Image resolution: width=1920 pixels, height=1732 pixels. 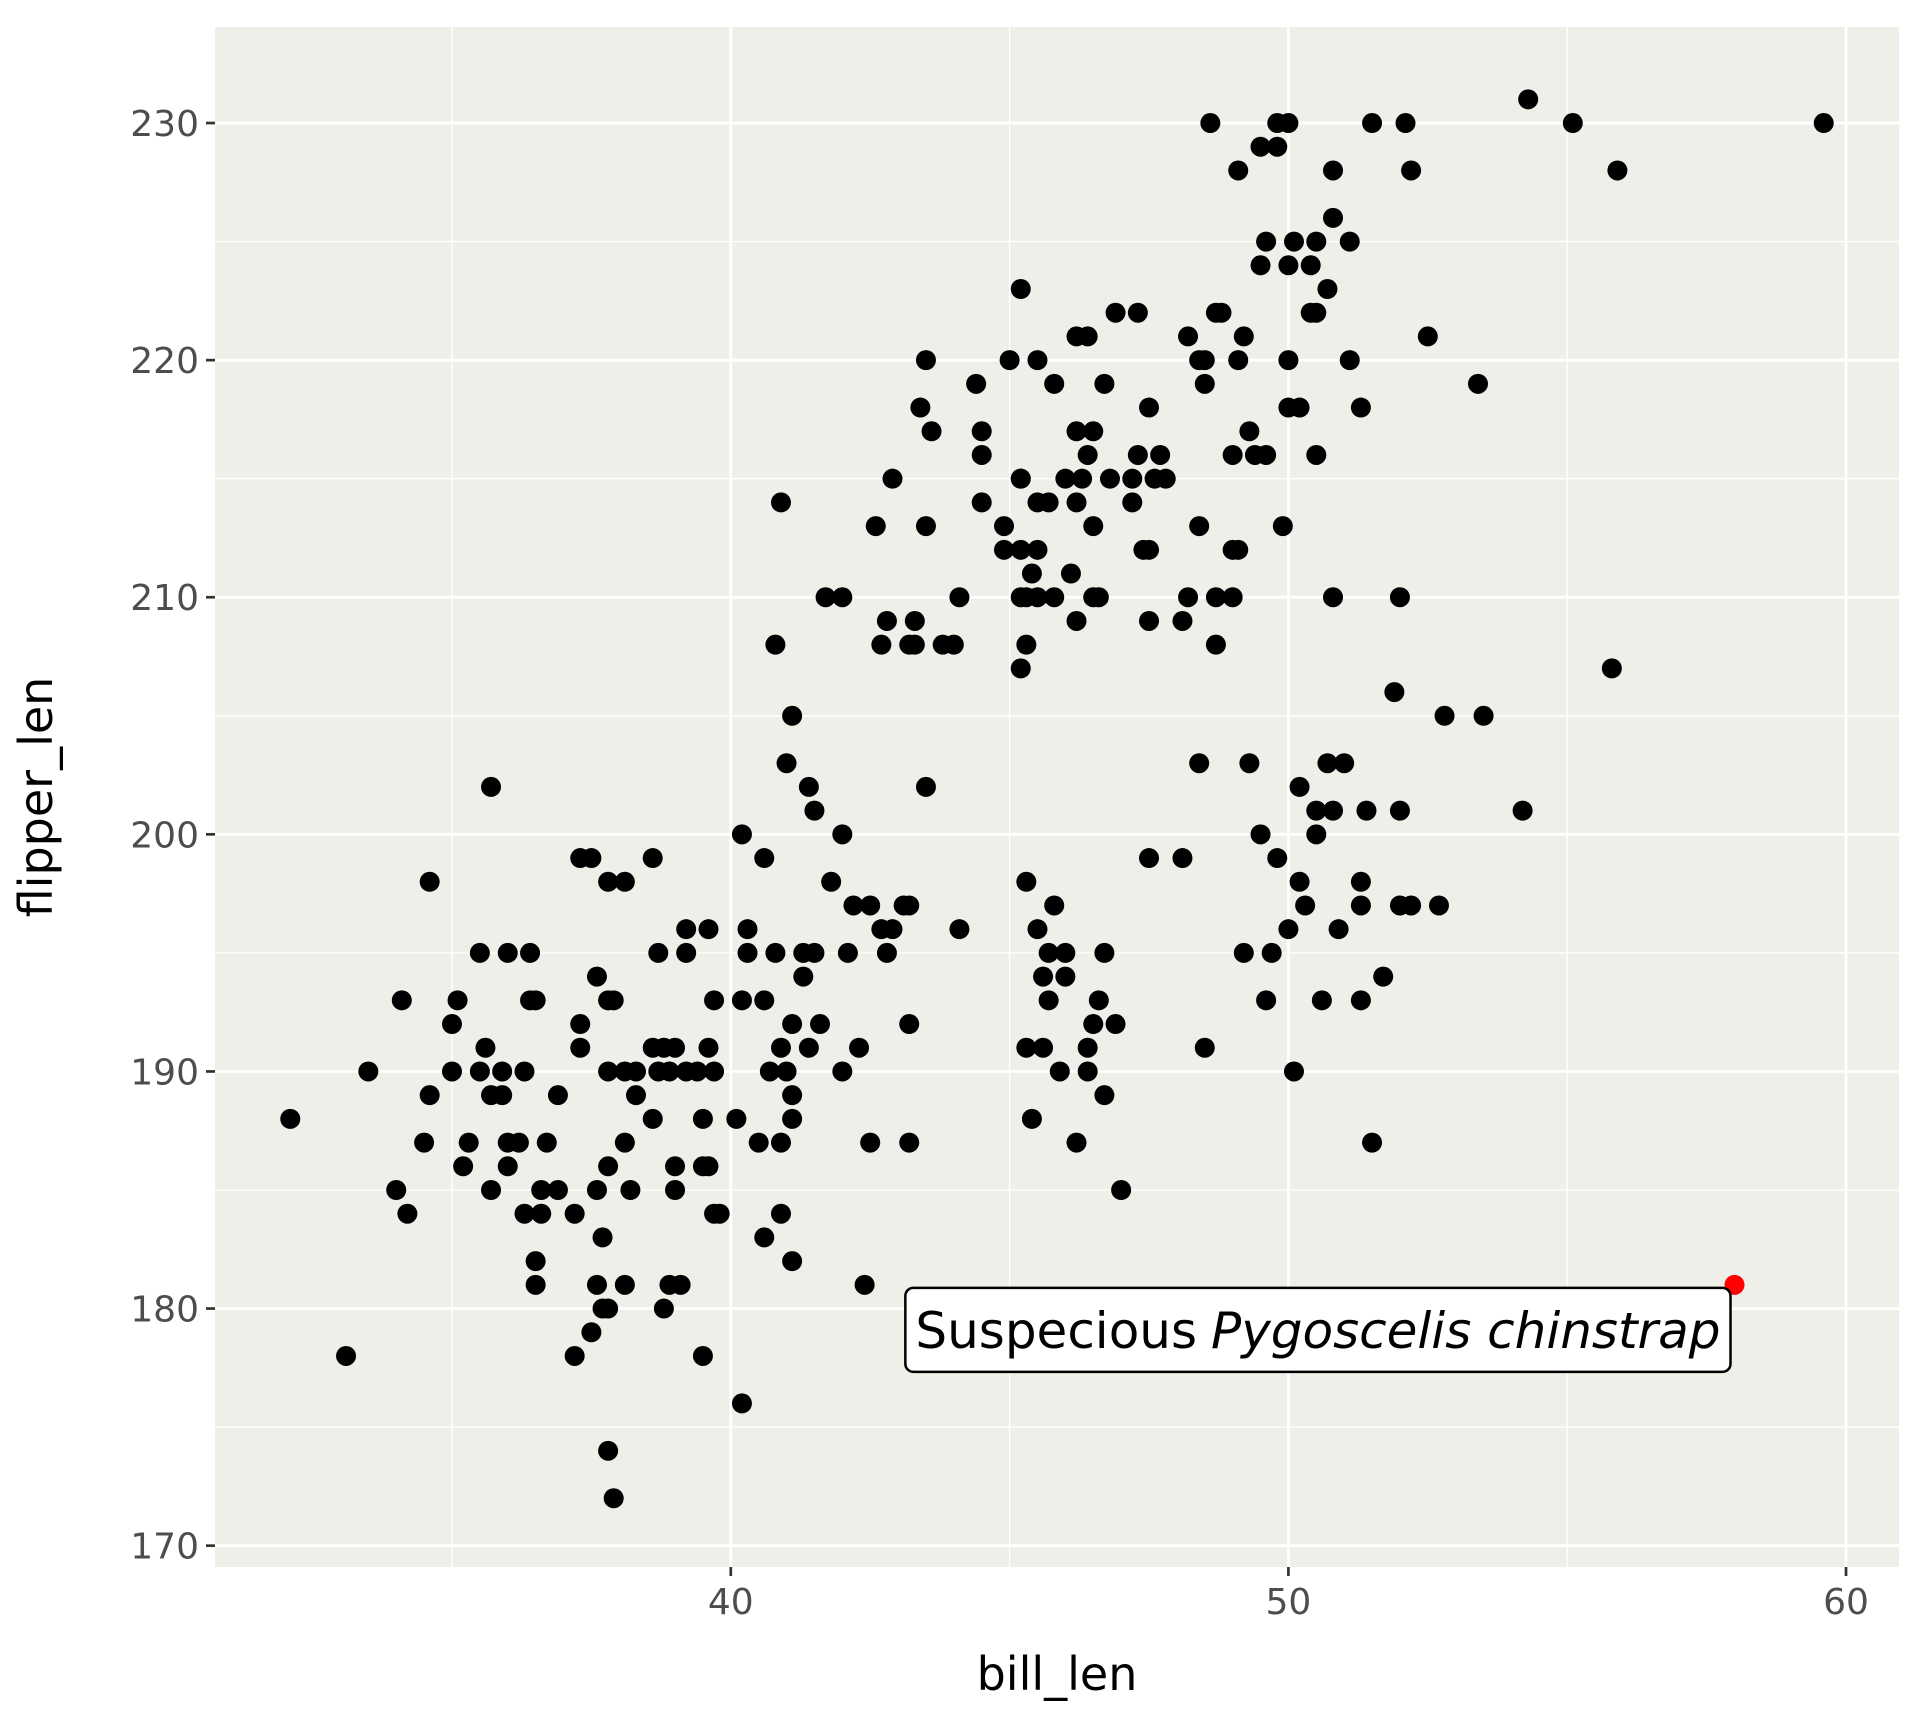 I want to click on label-text: Suspecious Pygoscelis chinstrap, so click(x=1317, y=1331).